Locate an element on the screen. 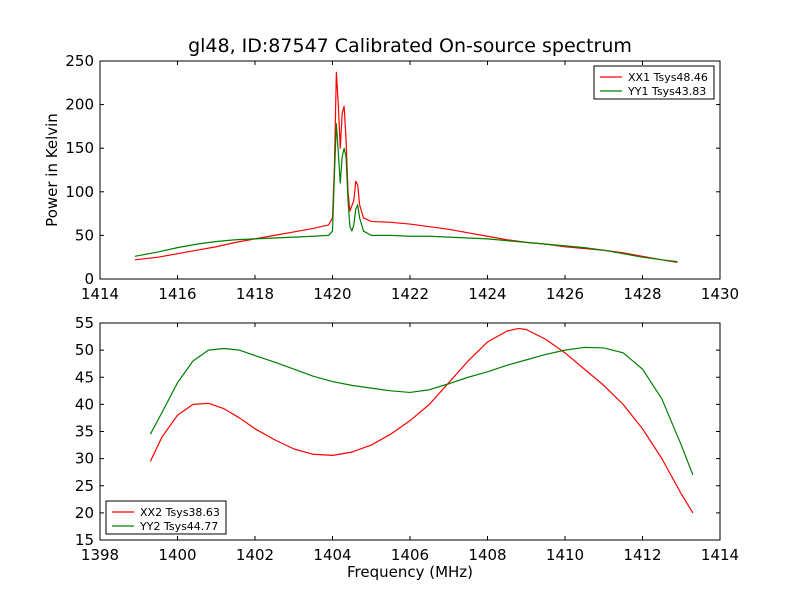 The height and width of the screenshot is (605, 800). panel-2-y-tick-label: 50 is located at coordinates (84, 350).